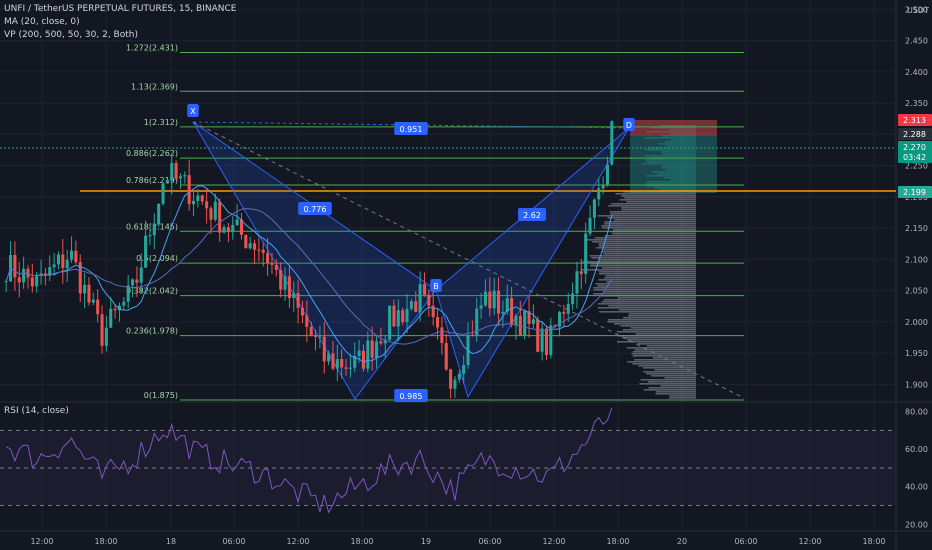 The image size is (932, 550). What do you see at coordinates (42, 22) in the screenshot?
I see `ma-legend: MA (20, close, 0)` at bounding box center [42, 22].